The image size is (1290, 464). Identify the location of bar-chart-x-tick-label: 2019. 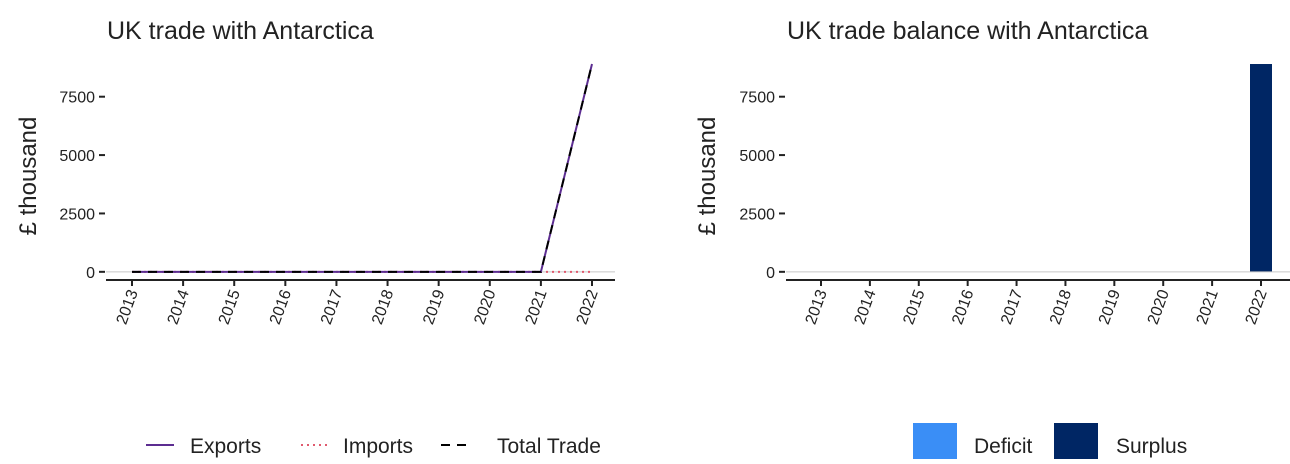
(1110, 306).